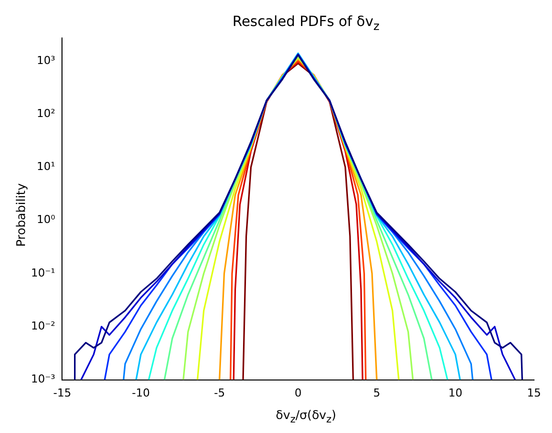  I want to click on x-tick-label: 5, so click(376, 393).